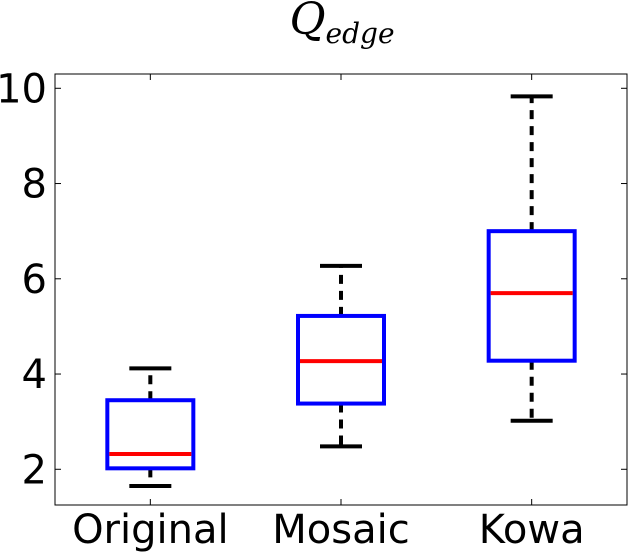 The image size is (634, 554). I want to click on y-tick-label: 4, so click(34, 375).